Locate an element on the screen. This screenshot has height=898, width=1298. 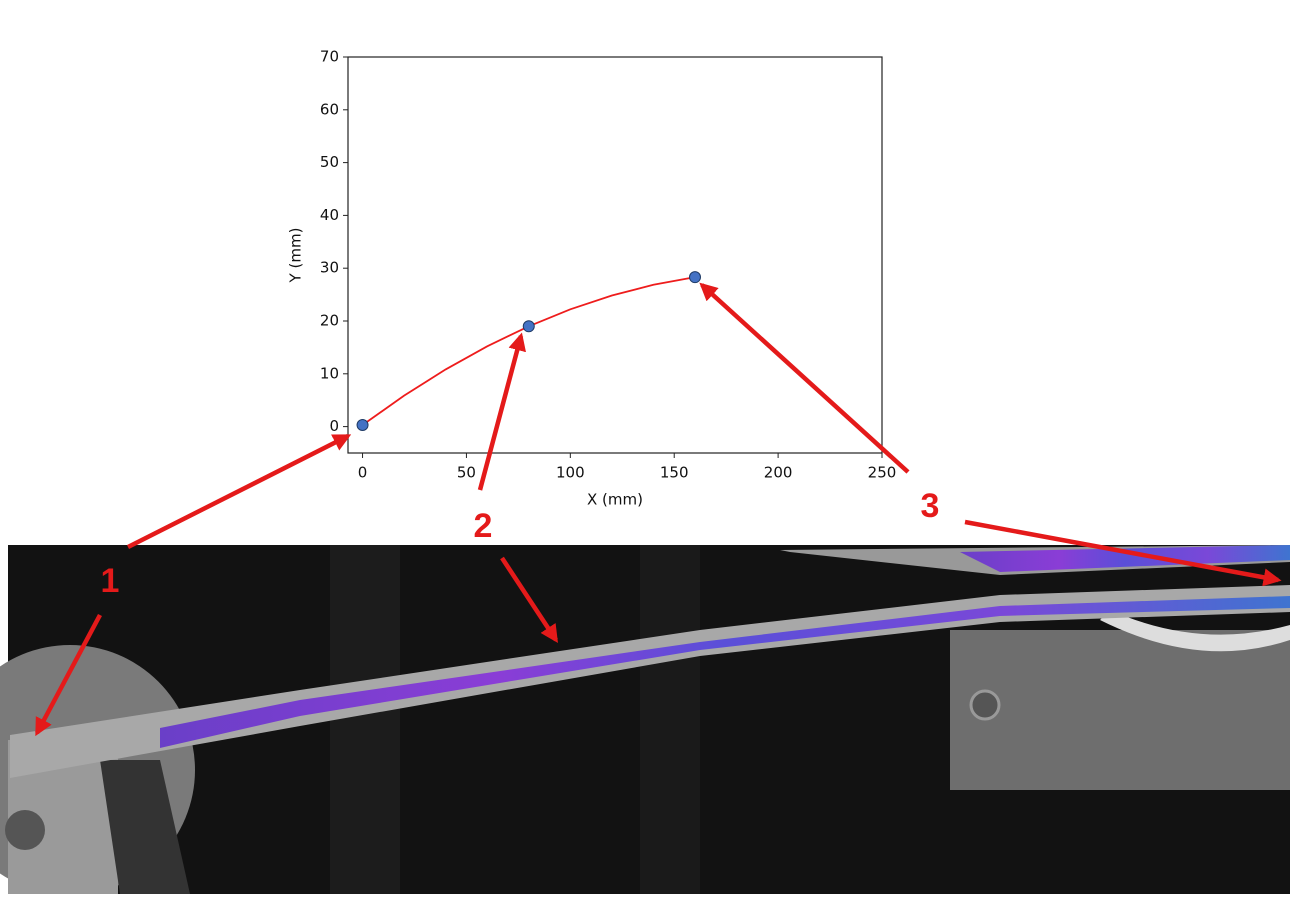
y-axis-label: Y (mm) is located at coordinates (296, 256).